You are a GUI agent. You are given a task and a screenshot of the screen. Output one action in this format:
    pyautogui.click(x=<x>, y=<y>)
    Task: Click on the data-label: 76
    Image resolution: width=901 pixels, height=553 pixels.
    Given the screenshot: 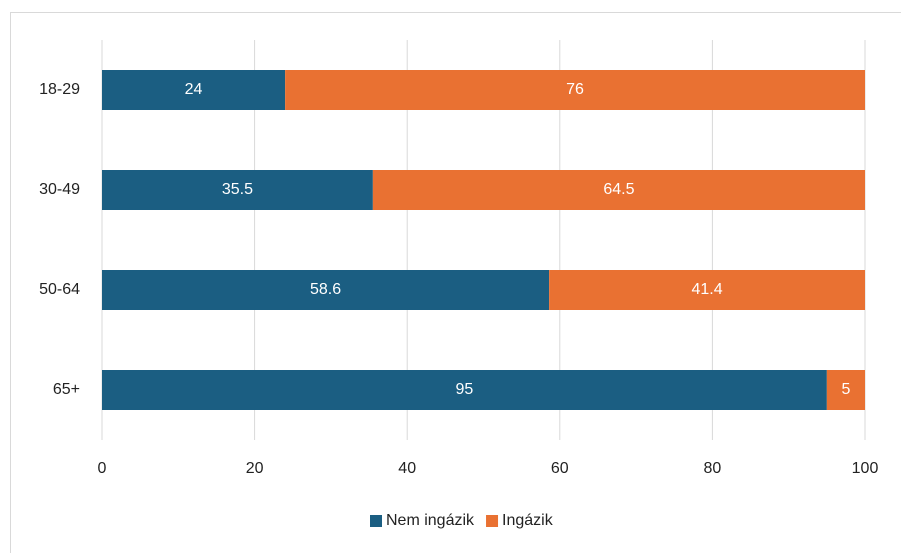 What is the action you would take?
    pyautogui.click(x=575, y=89)
    